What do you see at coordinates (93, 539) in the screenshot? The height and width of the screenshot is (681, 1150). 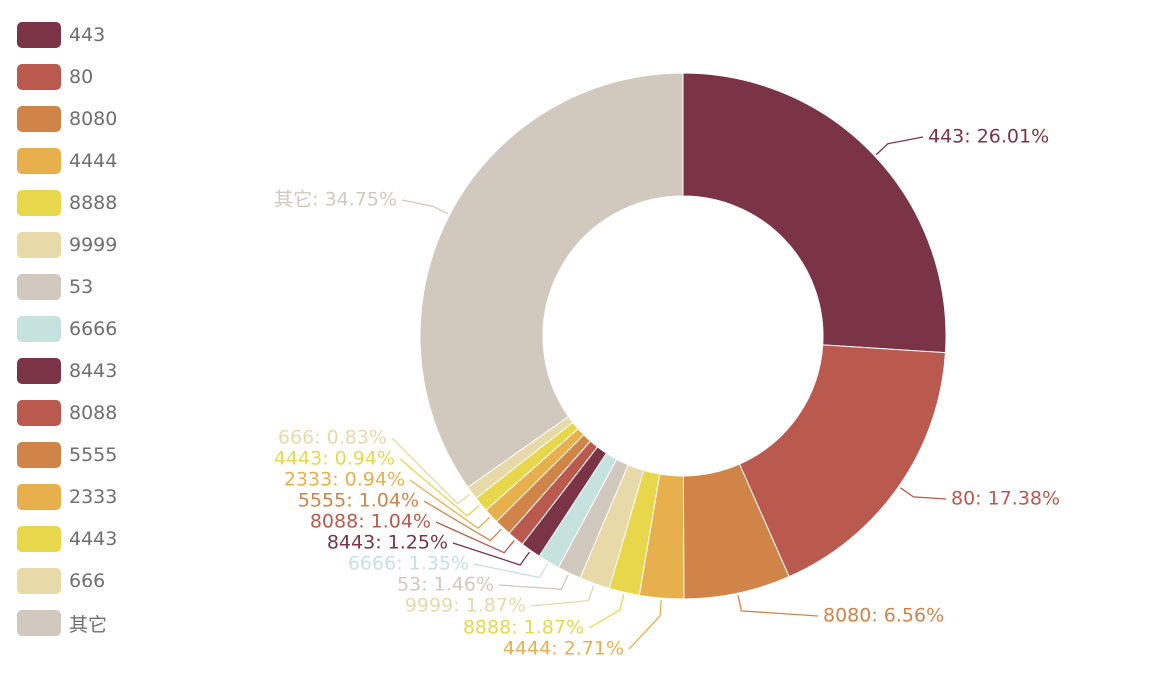 I see `legend-label: 4443` at bounding box center [93, 539].